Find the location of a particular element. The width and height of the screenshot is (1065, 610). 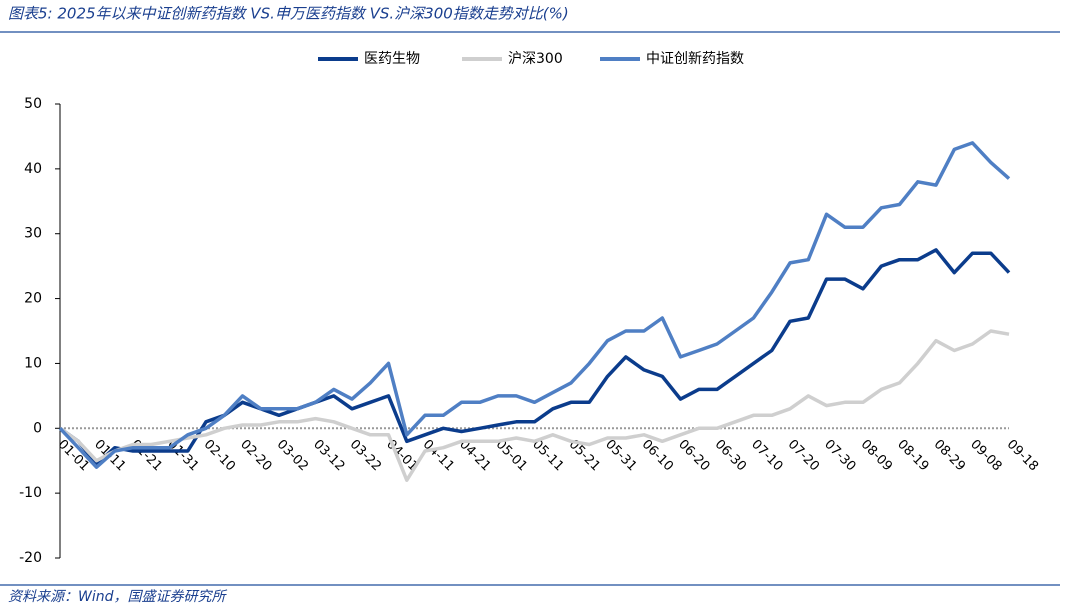

x-tick-label: 08-29 is located at coordinates (949, 455).